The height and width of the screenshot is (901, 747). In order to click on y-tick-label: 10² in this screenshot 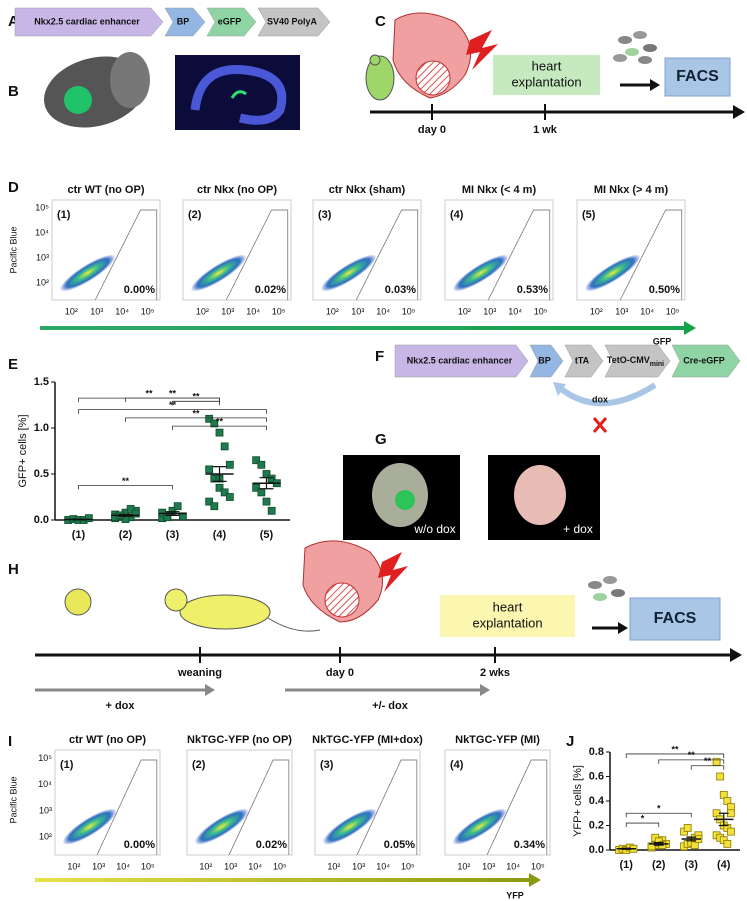, I will do `click(45, 837)`.